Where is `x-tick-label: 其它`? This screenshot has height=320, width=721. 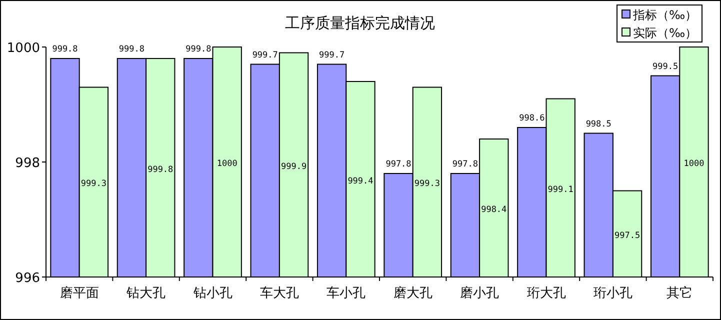 x-tick-label: 其它 is located at coordinates (679, 293).